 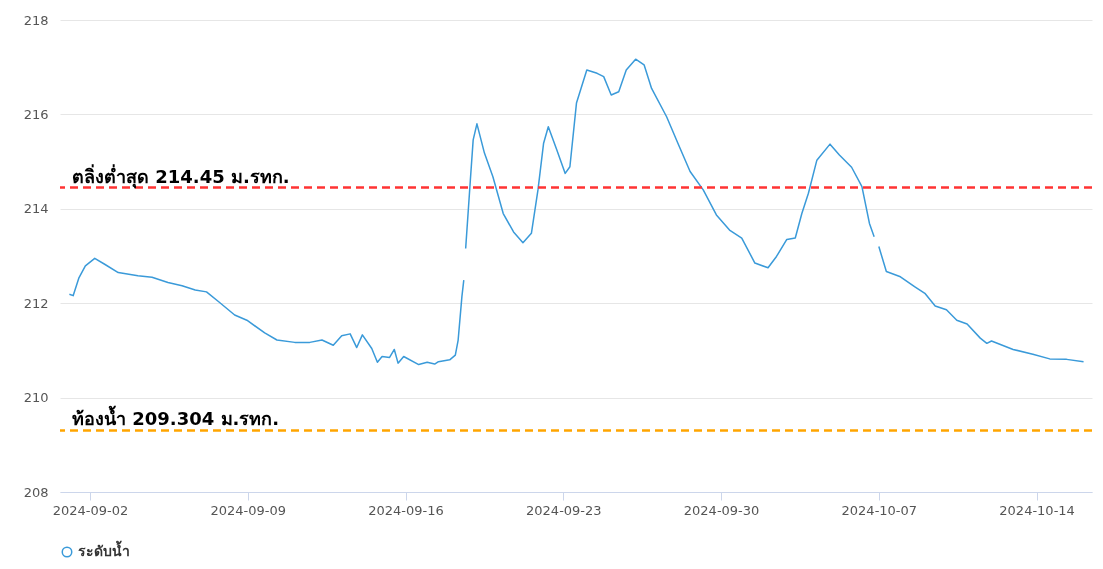 I want to click on x-tick-label: 2024-09-09, so click(x=248, y=510).